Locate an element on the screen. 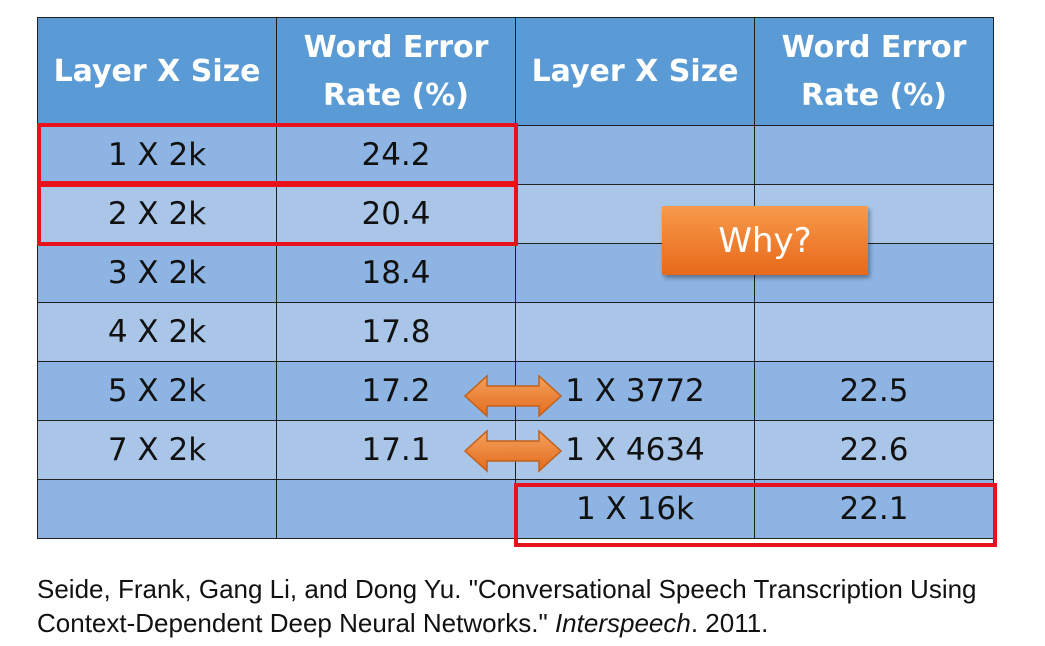 Image resolution: width=1045 pixels, height=646 pixels. table-row: 1 X 16k 22.1 is located at coordinates (515, 509).